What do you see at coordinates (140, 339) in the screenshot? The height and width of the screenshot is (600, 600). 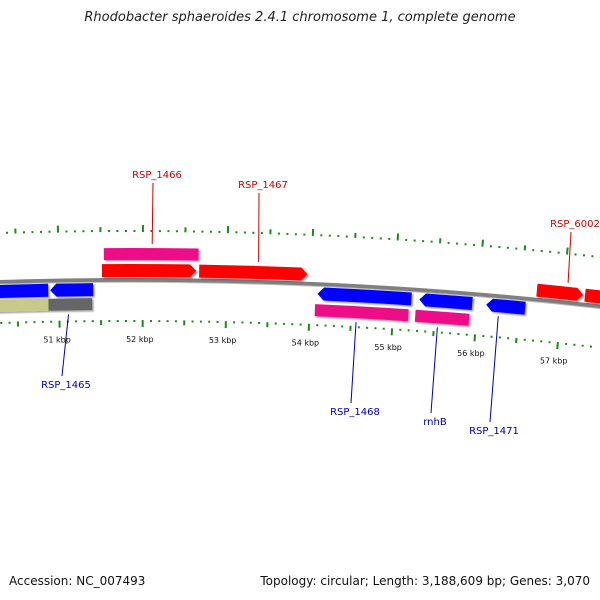 I see `scale-label: 52 kbp` at bounding box center [140, 339].